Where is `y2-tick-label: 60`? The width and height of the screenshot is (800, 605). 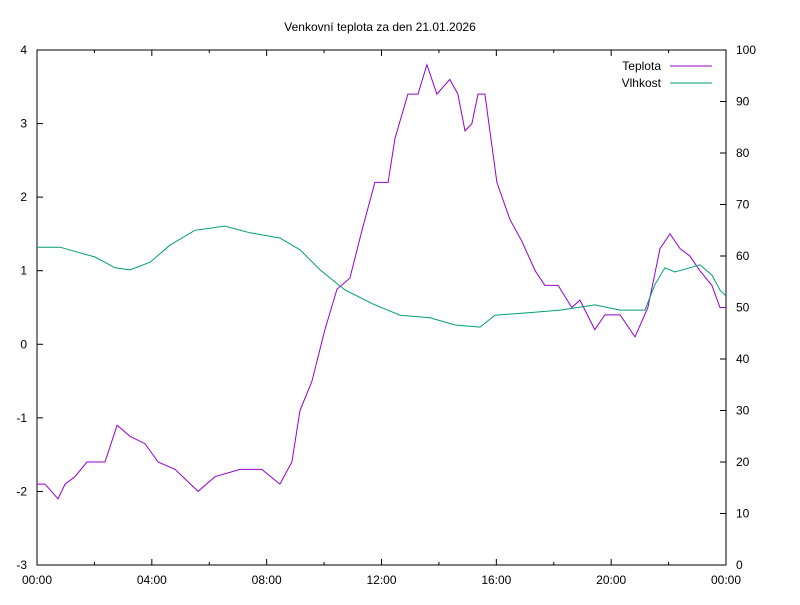 y2-tick-label: 60 is located at coordinates (743, 256).